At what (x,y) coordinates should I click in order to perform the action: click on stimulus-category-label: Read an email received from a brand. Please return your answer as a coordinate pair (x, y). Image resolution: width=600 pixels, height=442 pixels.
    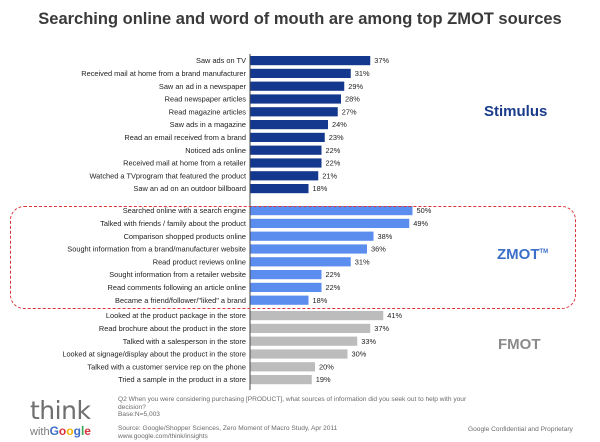
    Looking at the image, I should click on (185, 137).